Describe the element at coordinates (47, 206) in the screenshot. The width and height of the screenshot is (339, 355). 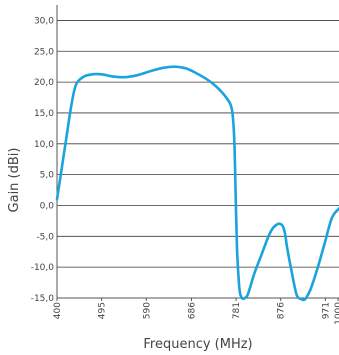
I see `y-tick-label: 0,0` at that location.